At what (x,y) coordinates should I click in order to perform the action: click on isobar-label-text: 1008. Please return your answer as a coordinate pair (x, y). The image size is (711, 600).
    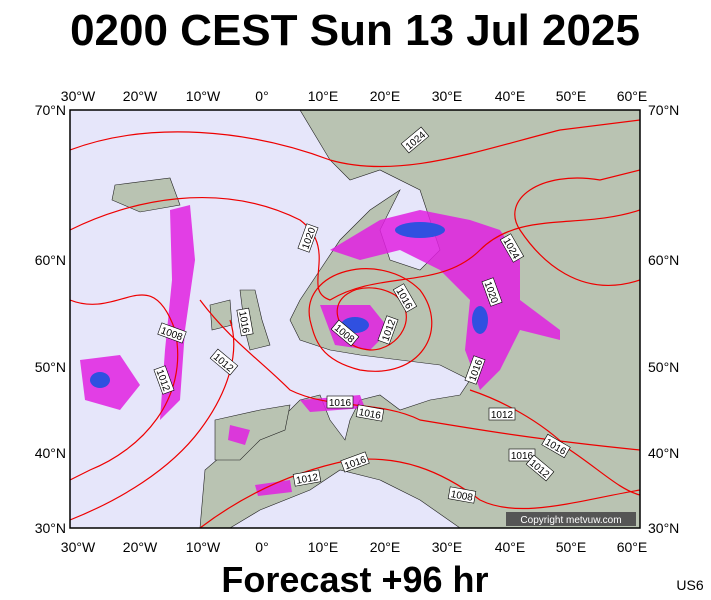
    Looking at the image, I should click on (462, 496).